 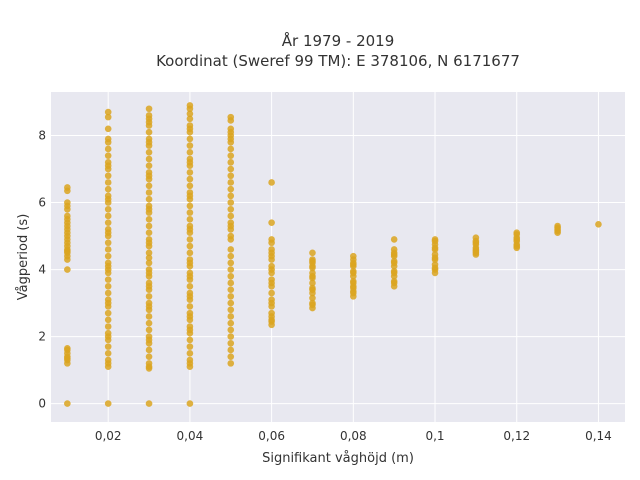 What do you see at coordinates (42, 270) in the screenshot?
I see `y-tick-labels: 0 2 4 6 8` at bounding box center [42, 270].